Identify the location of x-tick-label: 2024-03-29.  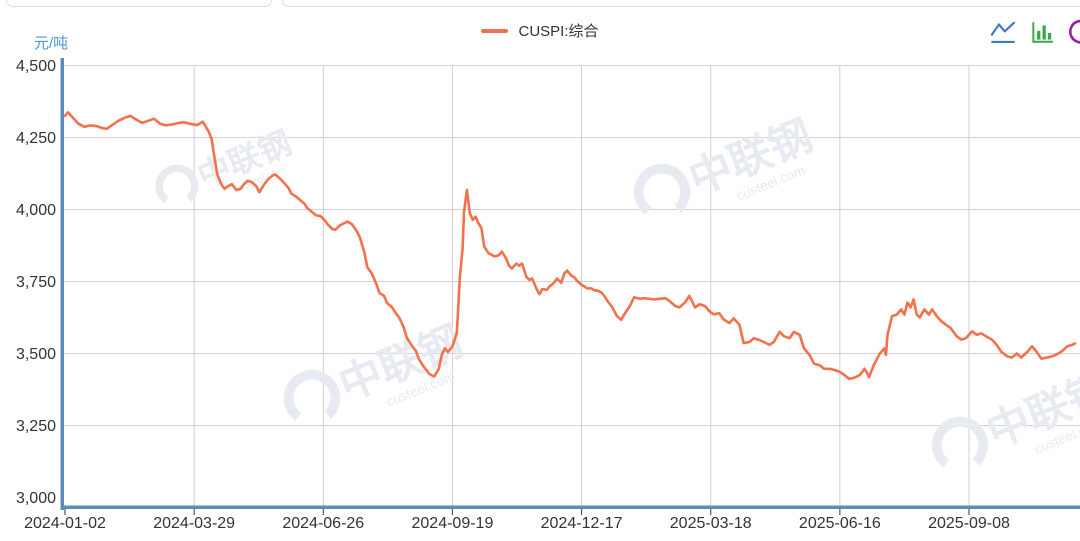
(194, 523).